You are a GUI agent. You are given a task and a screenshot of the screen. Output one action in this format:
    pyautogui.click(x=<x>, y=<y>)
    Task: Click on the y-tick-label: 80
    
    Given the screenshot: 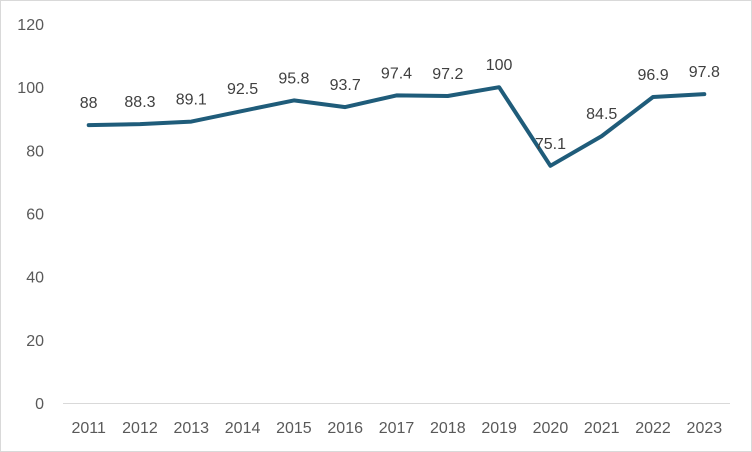 What is the action you would take?
    pyautogui.click(x=35, y=151)
    